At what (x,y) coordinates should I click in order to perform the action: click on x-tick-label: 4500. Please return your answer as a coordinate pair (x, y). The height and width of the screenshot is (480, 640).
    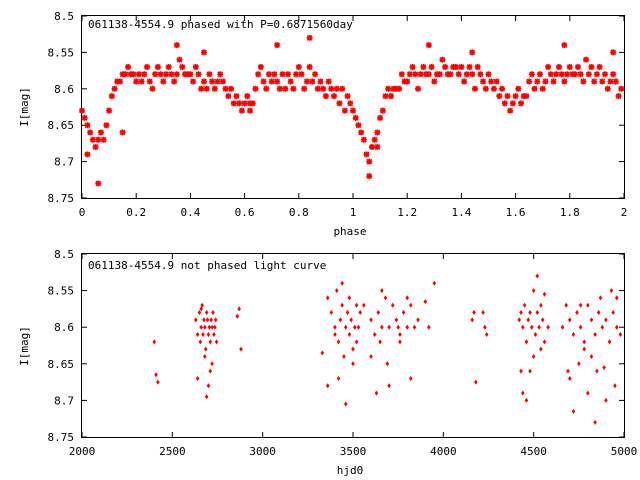
    Looking at the image, I should click on (533, 451).